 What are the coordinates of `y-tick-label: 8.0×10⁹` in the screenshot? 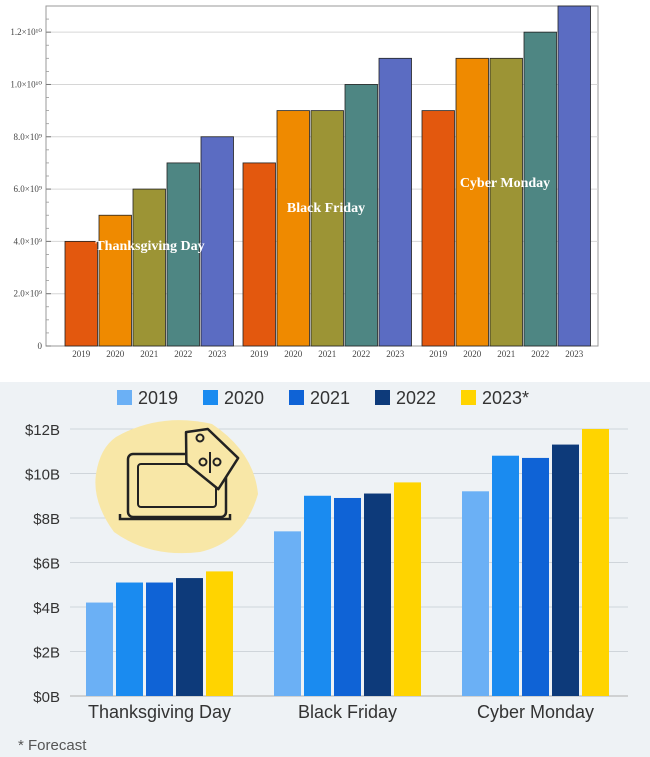 It's located at (28, 137).